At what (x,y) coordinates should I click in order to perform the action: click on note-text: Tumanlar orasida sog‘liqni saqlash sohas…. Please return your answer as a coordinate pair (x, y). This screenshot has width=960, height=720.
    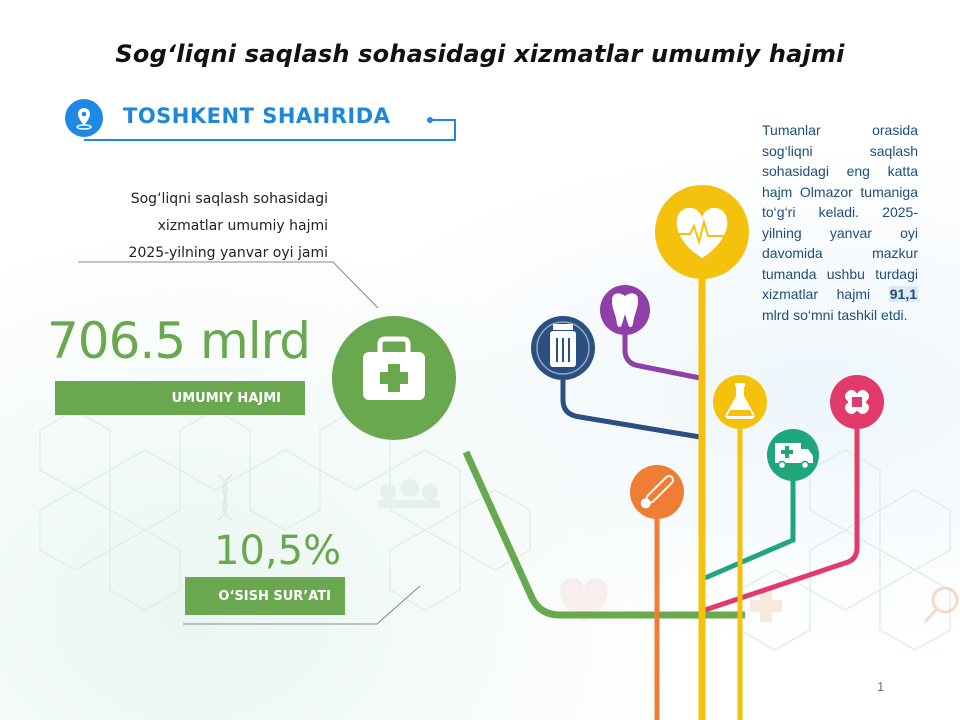
    Looking at the image, I should click on (840, 212).